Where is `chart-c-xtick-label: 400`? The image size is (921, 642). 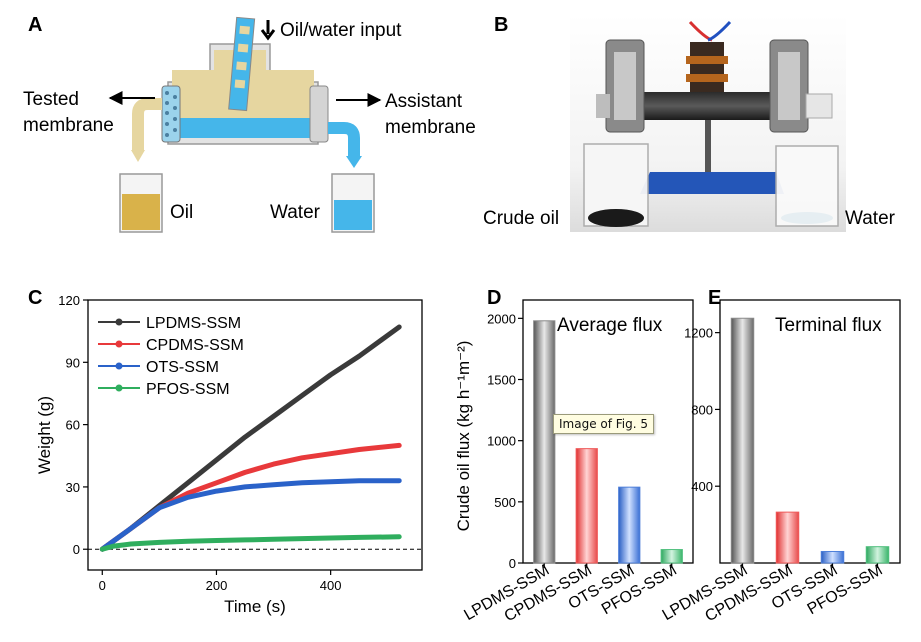 chart-c-xtick-label: 400 is located at coordinates (331, 585).